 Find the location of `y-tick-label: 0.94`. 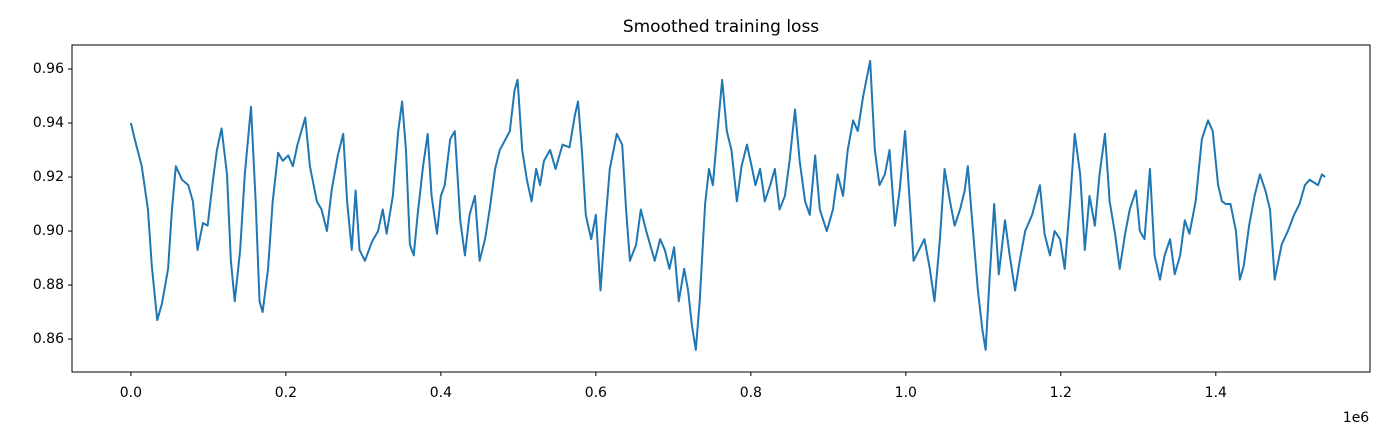

y-tick-label: 0.94 is located at coordinates (48, 123).